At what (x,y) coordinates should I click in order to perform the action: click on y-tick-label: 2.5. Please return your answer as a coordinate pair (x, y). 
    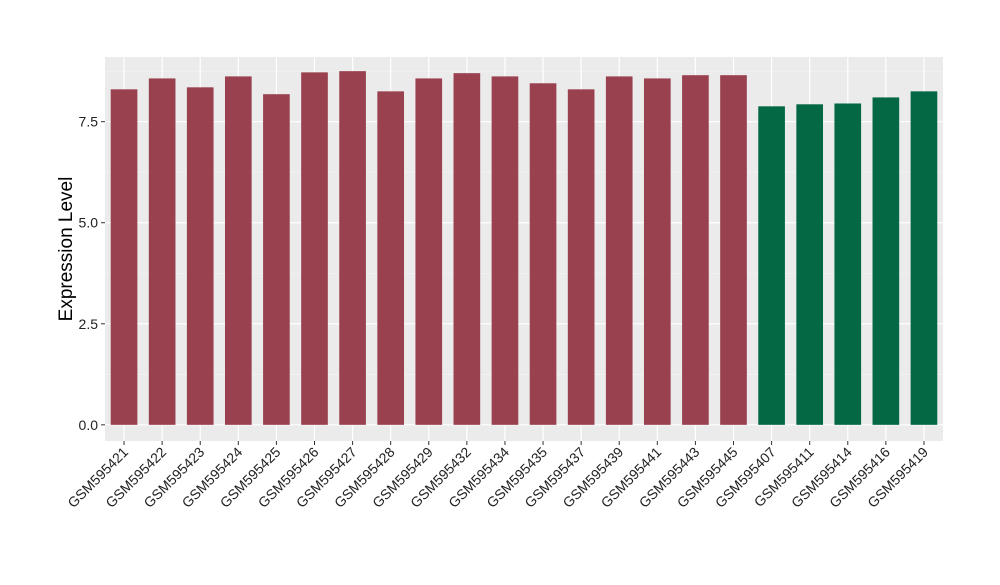
    Looking at the image, I should click on (89, 324).